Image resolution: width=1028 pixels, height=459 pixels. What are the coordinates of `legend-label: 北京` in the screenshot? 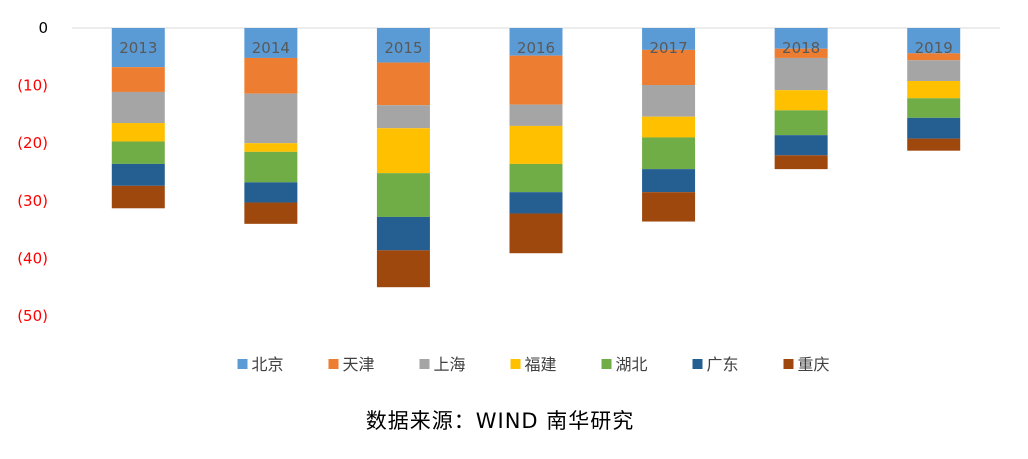 It's located at (268, 364).